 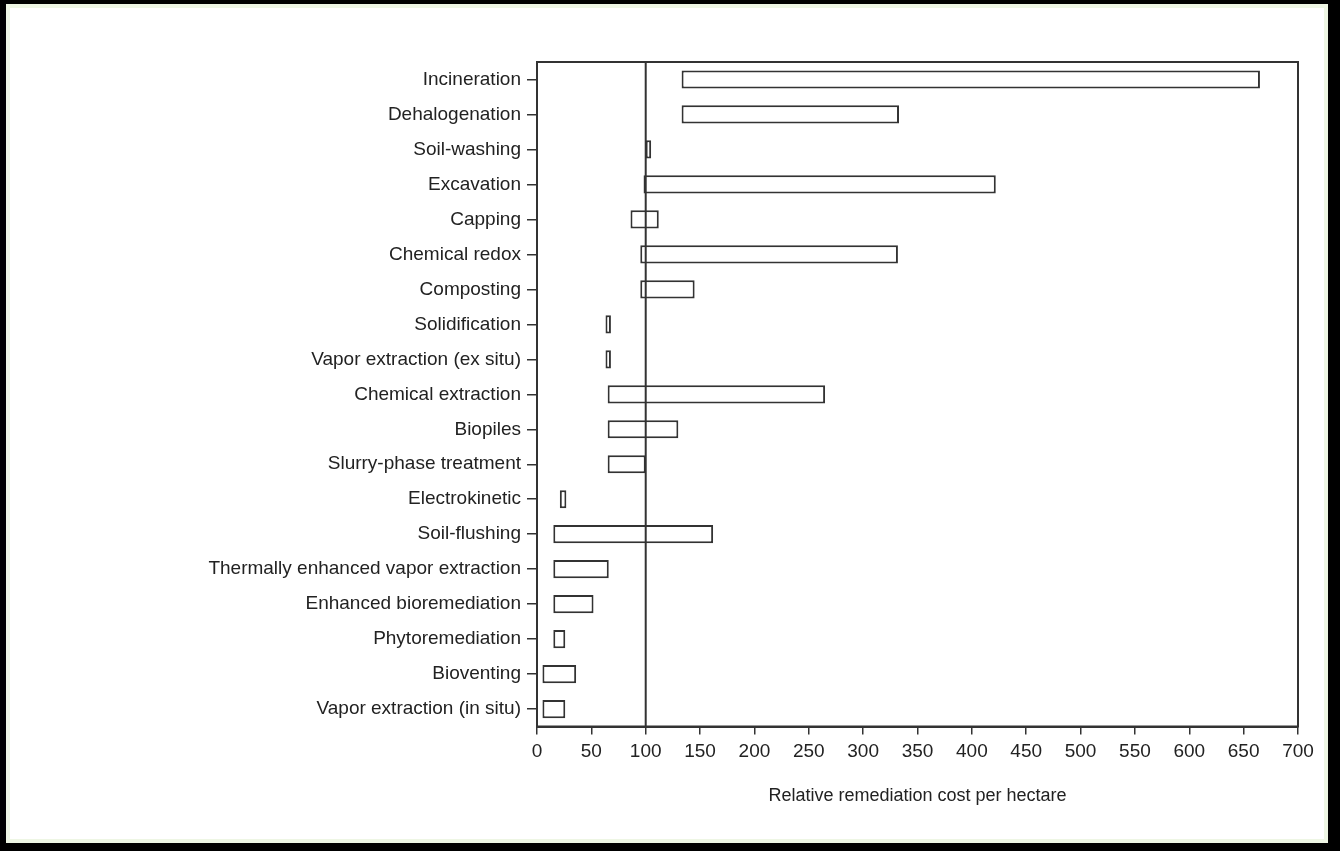 What do you see at coordinates (754, 751) in the screenshot?
I see `x-tick-label: 200` at bounding box center [754, 751].